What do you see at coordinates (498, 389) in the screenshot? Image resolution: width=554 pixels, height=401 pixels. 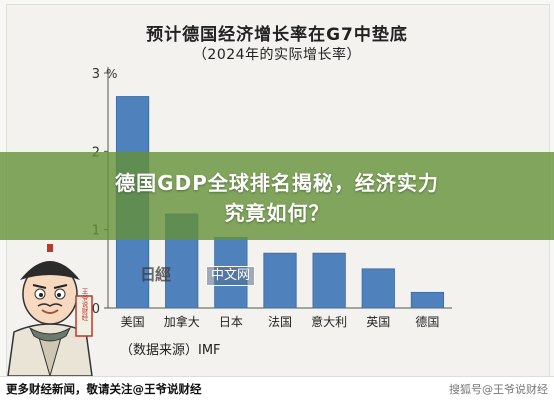 I see `footer-watermark: 搜狐号@王爷说财经` at bounding box center [498, 389].